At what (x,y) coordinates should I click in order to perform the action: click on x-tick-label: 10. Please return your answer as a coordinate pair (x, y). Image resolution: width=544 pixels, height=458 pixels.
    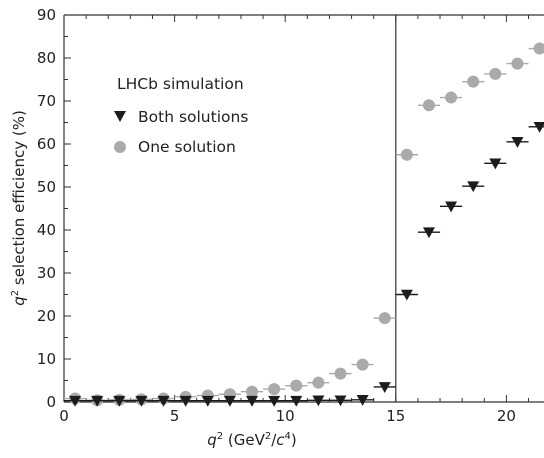
    Looking at the image, I should click on (285, 416).